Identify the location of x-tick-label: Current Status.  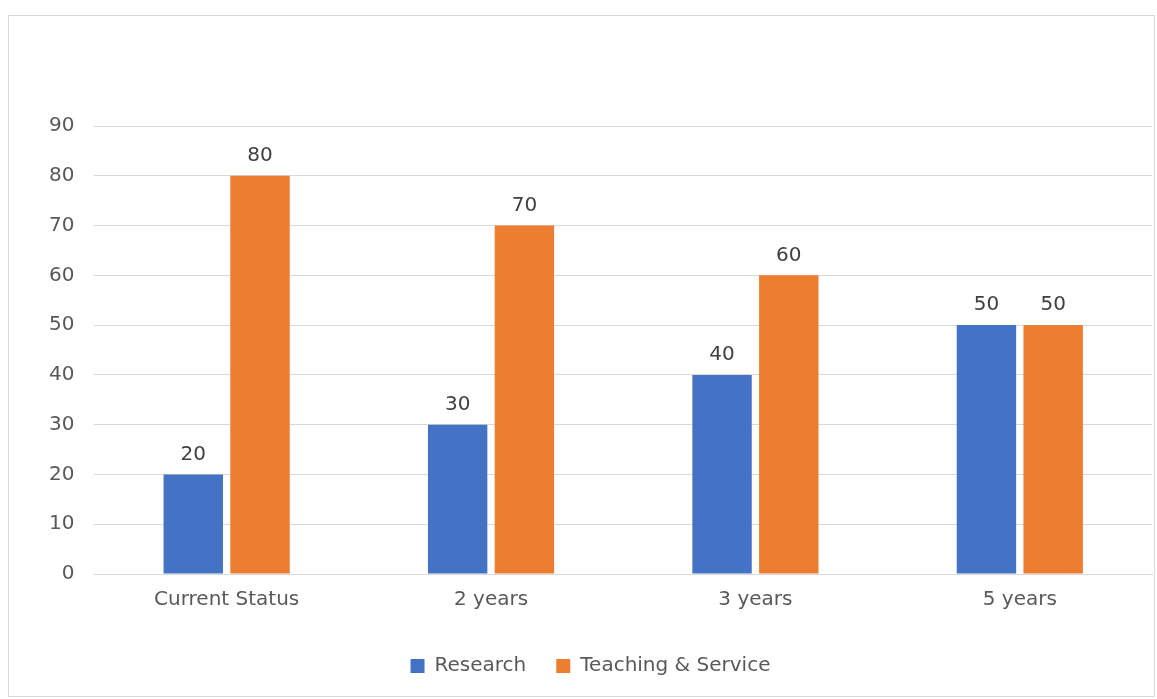
(227, 598).